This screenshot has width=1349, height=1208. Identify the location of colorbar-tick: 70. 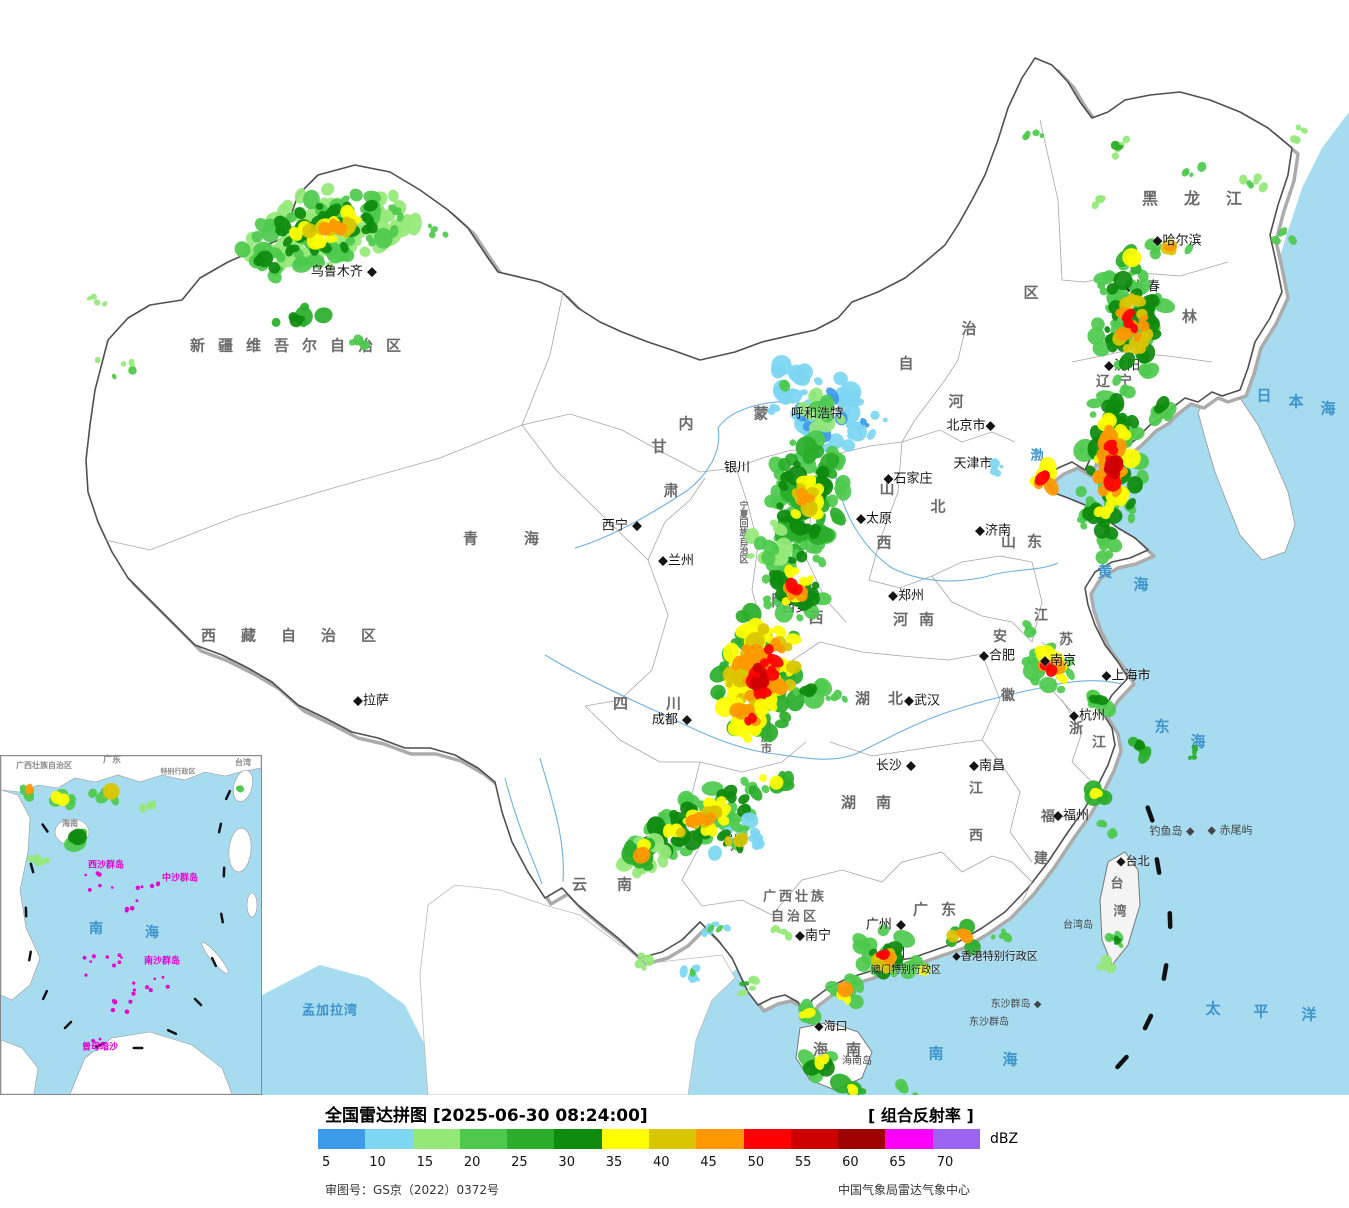
(945, 1162).